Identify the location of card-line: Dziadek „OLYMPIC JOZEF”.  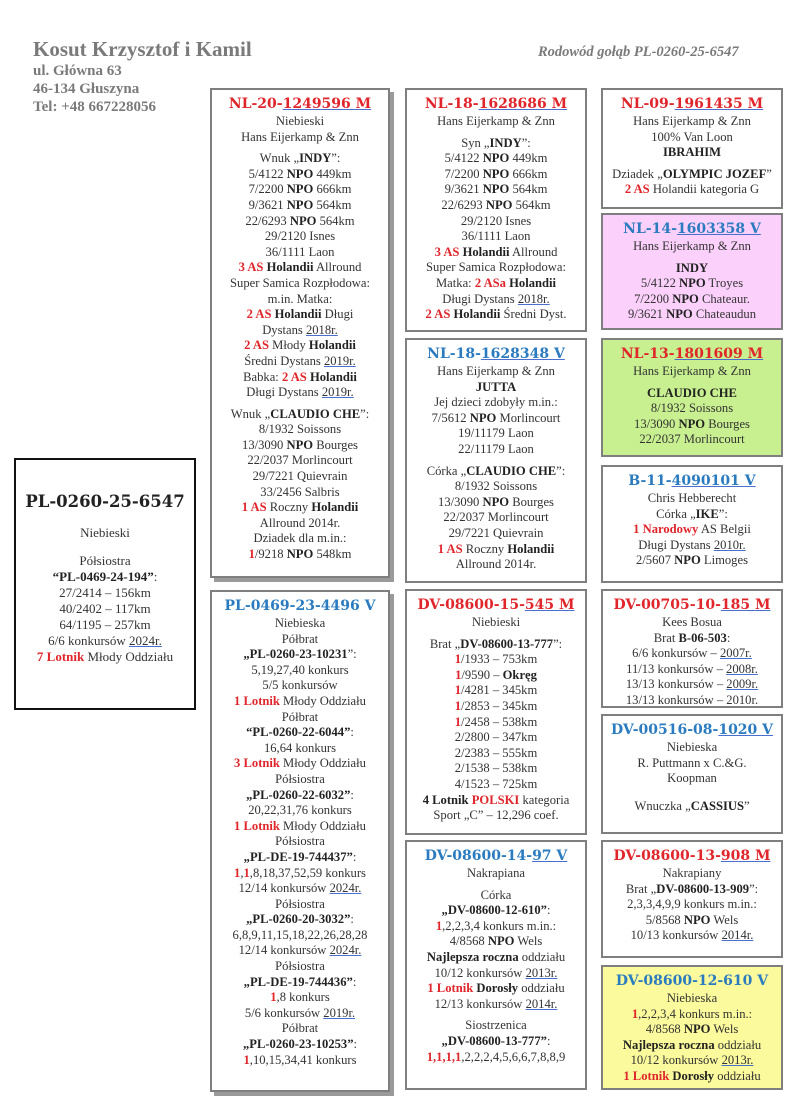
(692, 175).